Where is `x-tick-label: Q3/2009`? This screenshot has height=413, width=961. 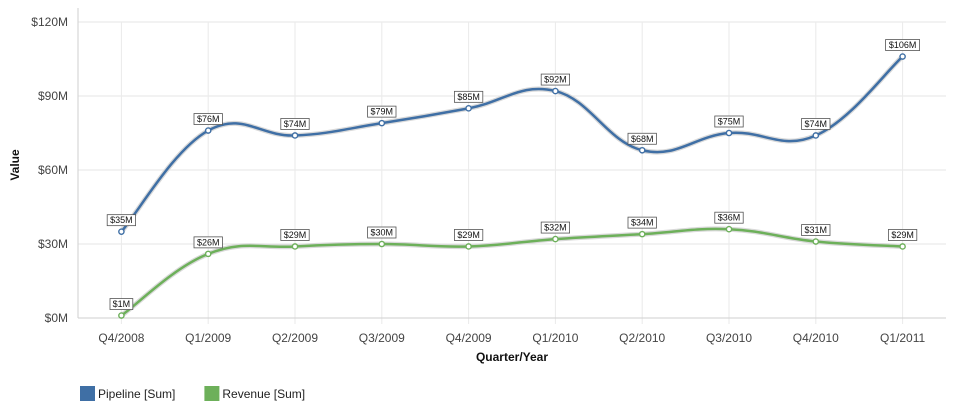
x-tick-label: Q3/2009 is located at coordinates (382, 338).